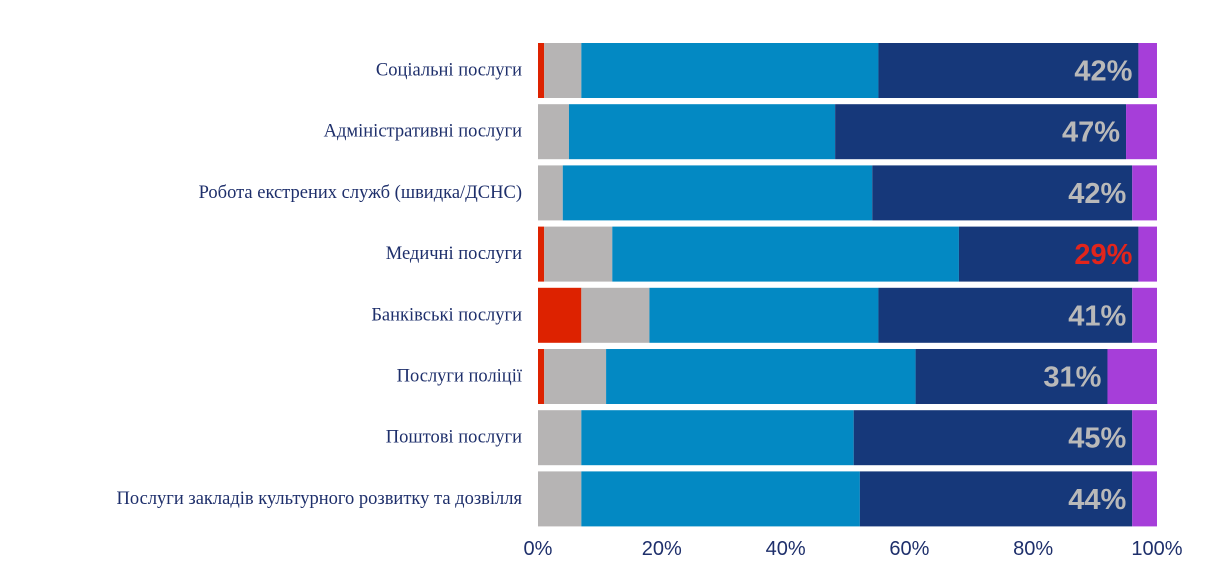 The image size is (1208, 565). I want to click on bar-segment-row7-series4, so click(993, 438).